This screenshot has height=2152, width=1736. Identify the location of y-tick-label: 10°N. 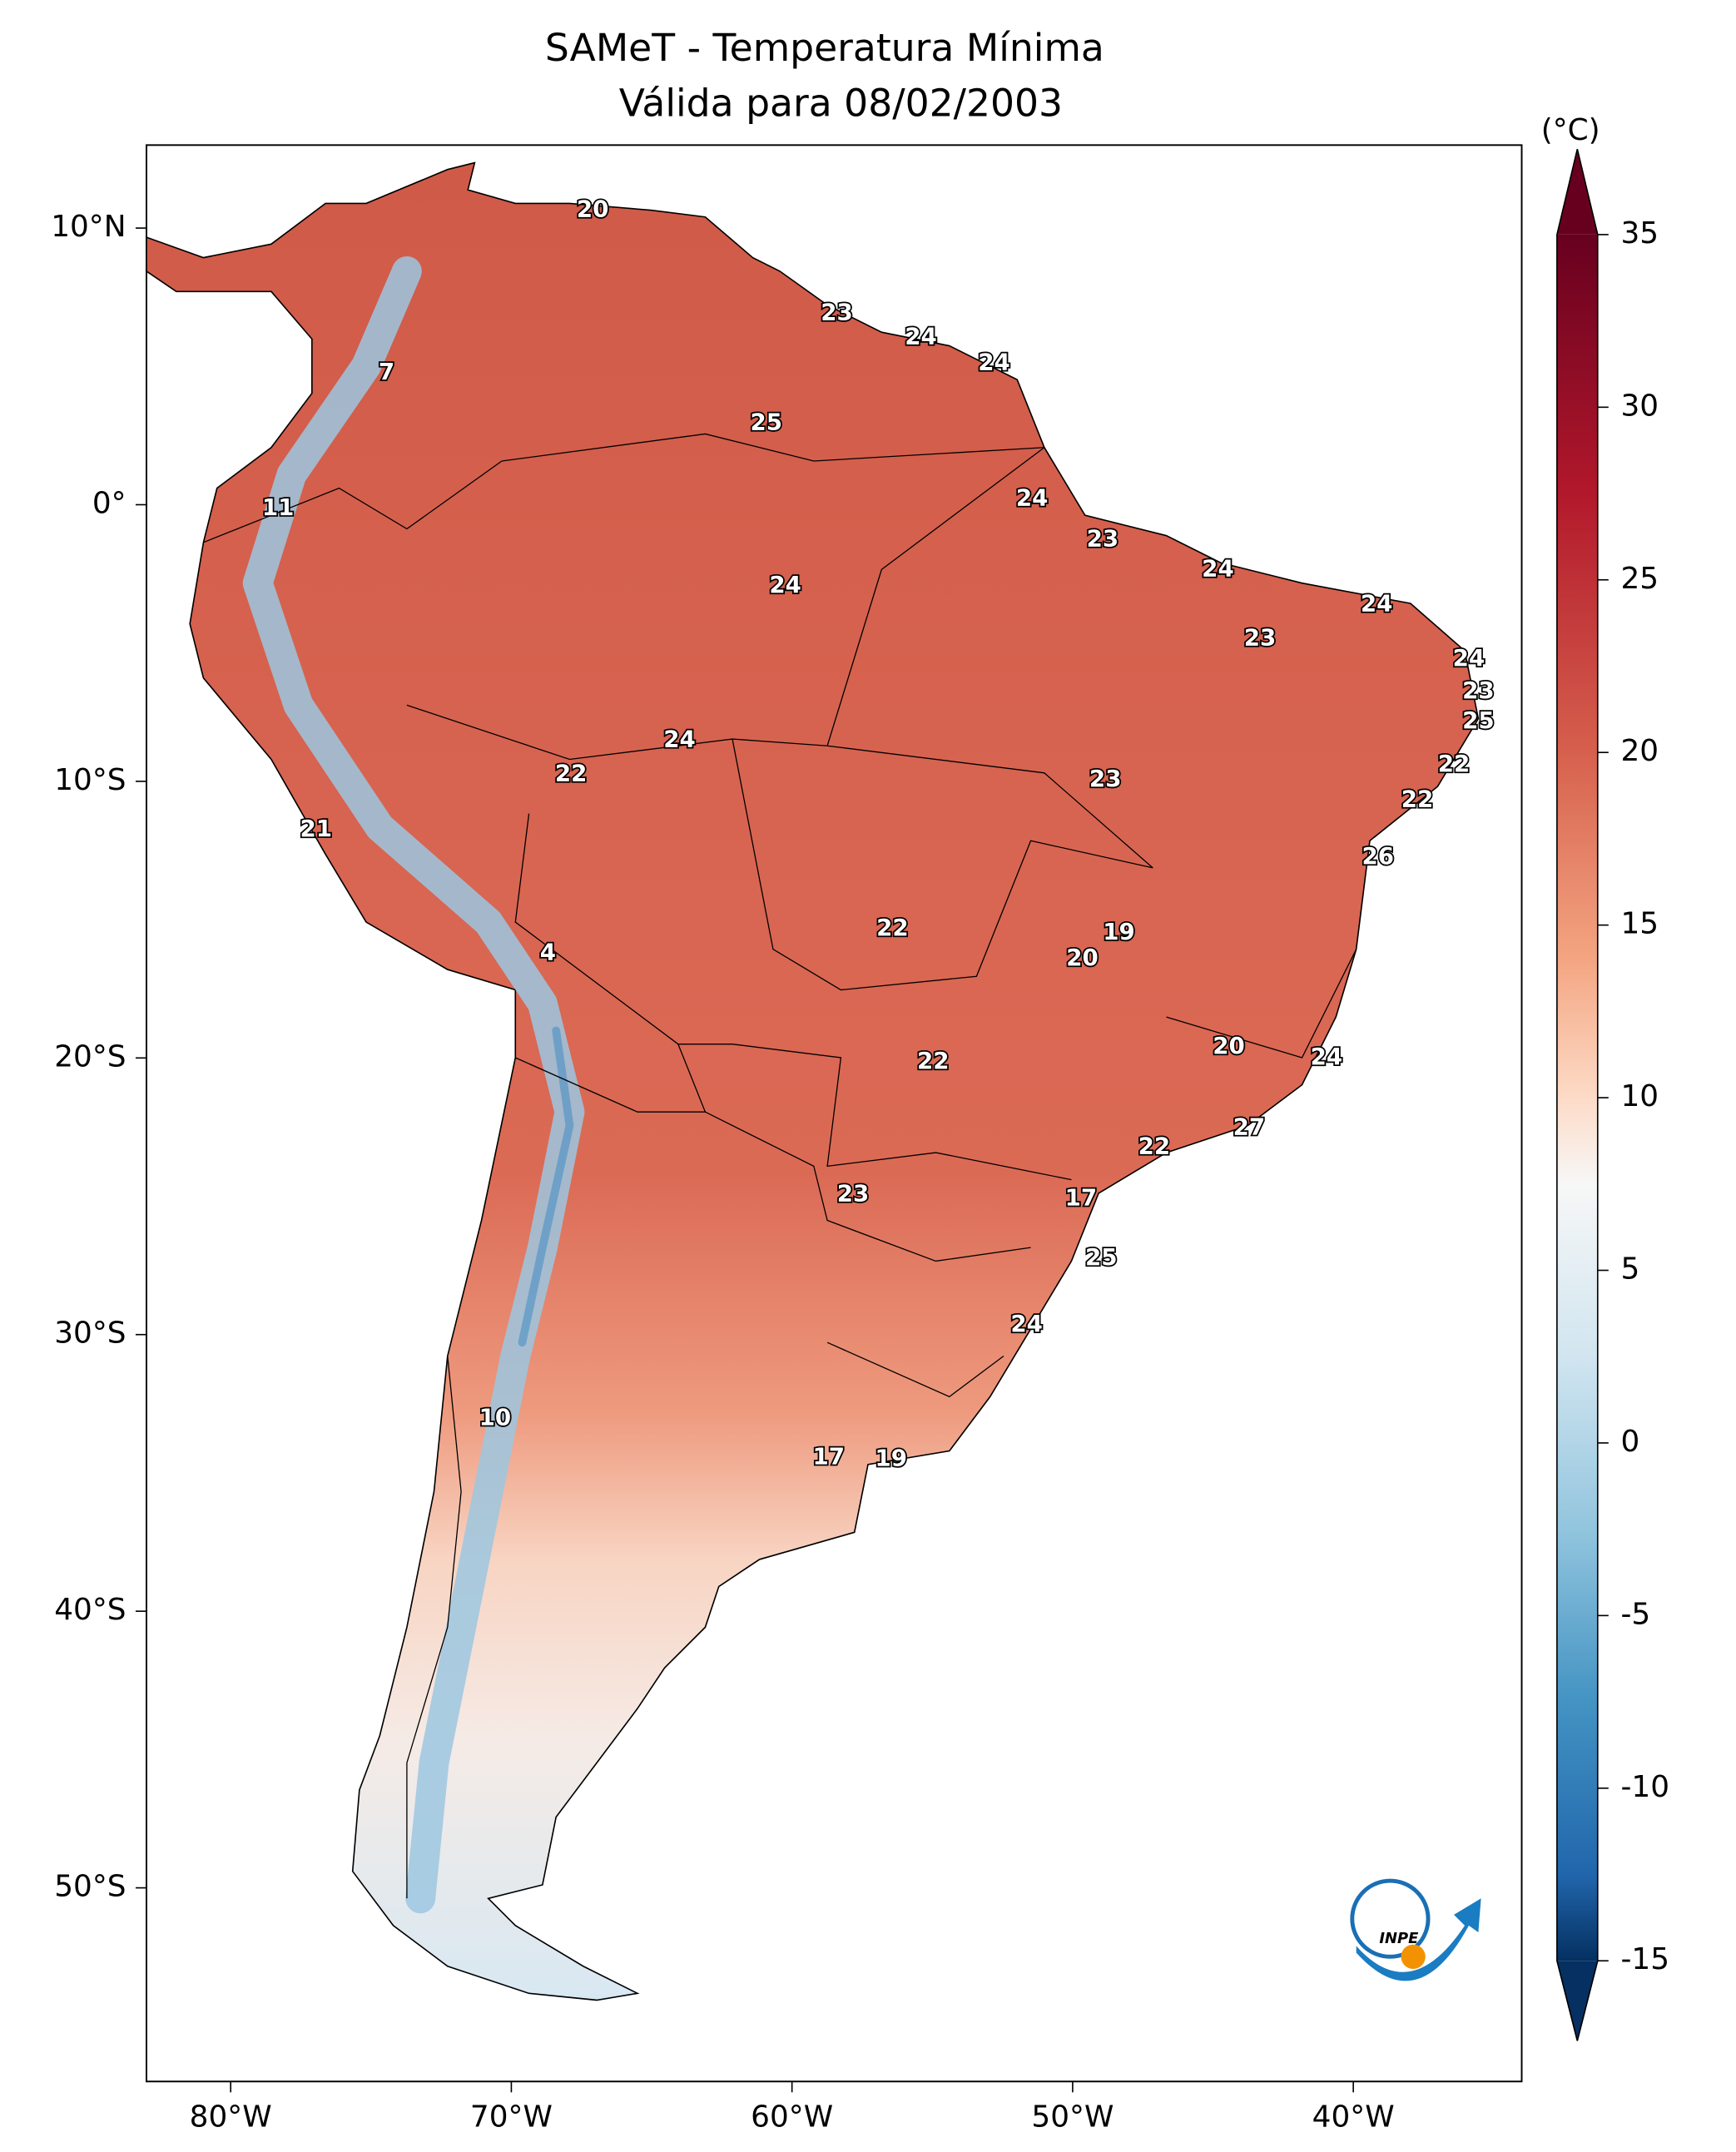
(88, 227).